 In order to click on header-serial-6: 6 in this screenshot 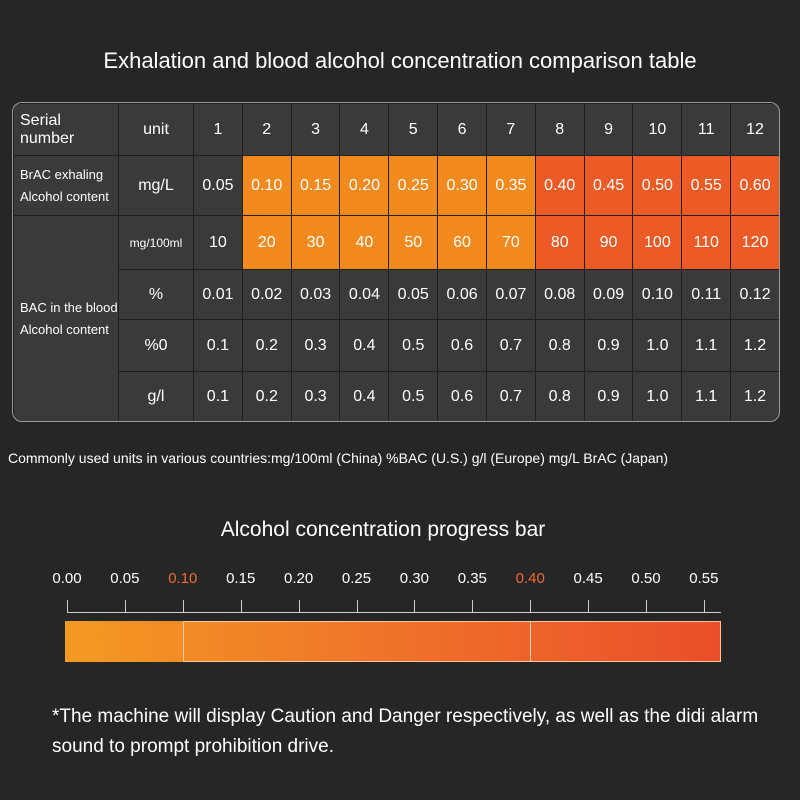, I will do `click(462, 129)`.